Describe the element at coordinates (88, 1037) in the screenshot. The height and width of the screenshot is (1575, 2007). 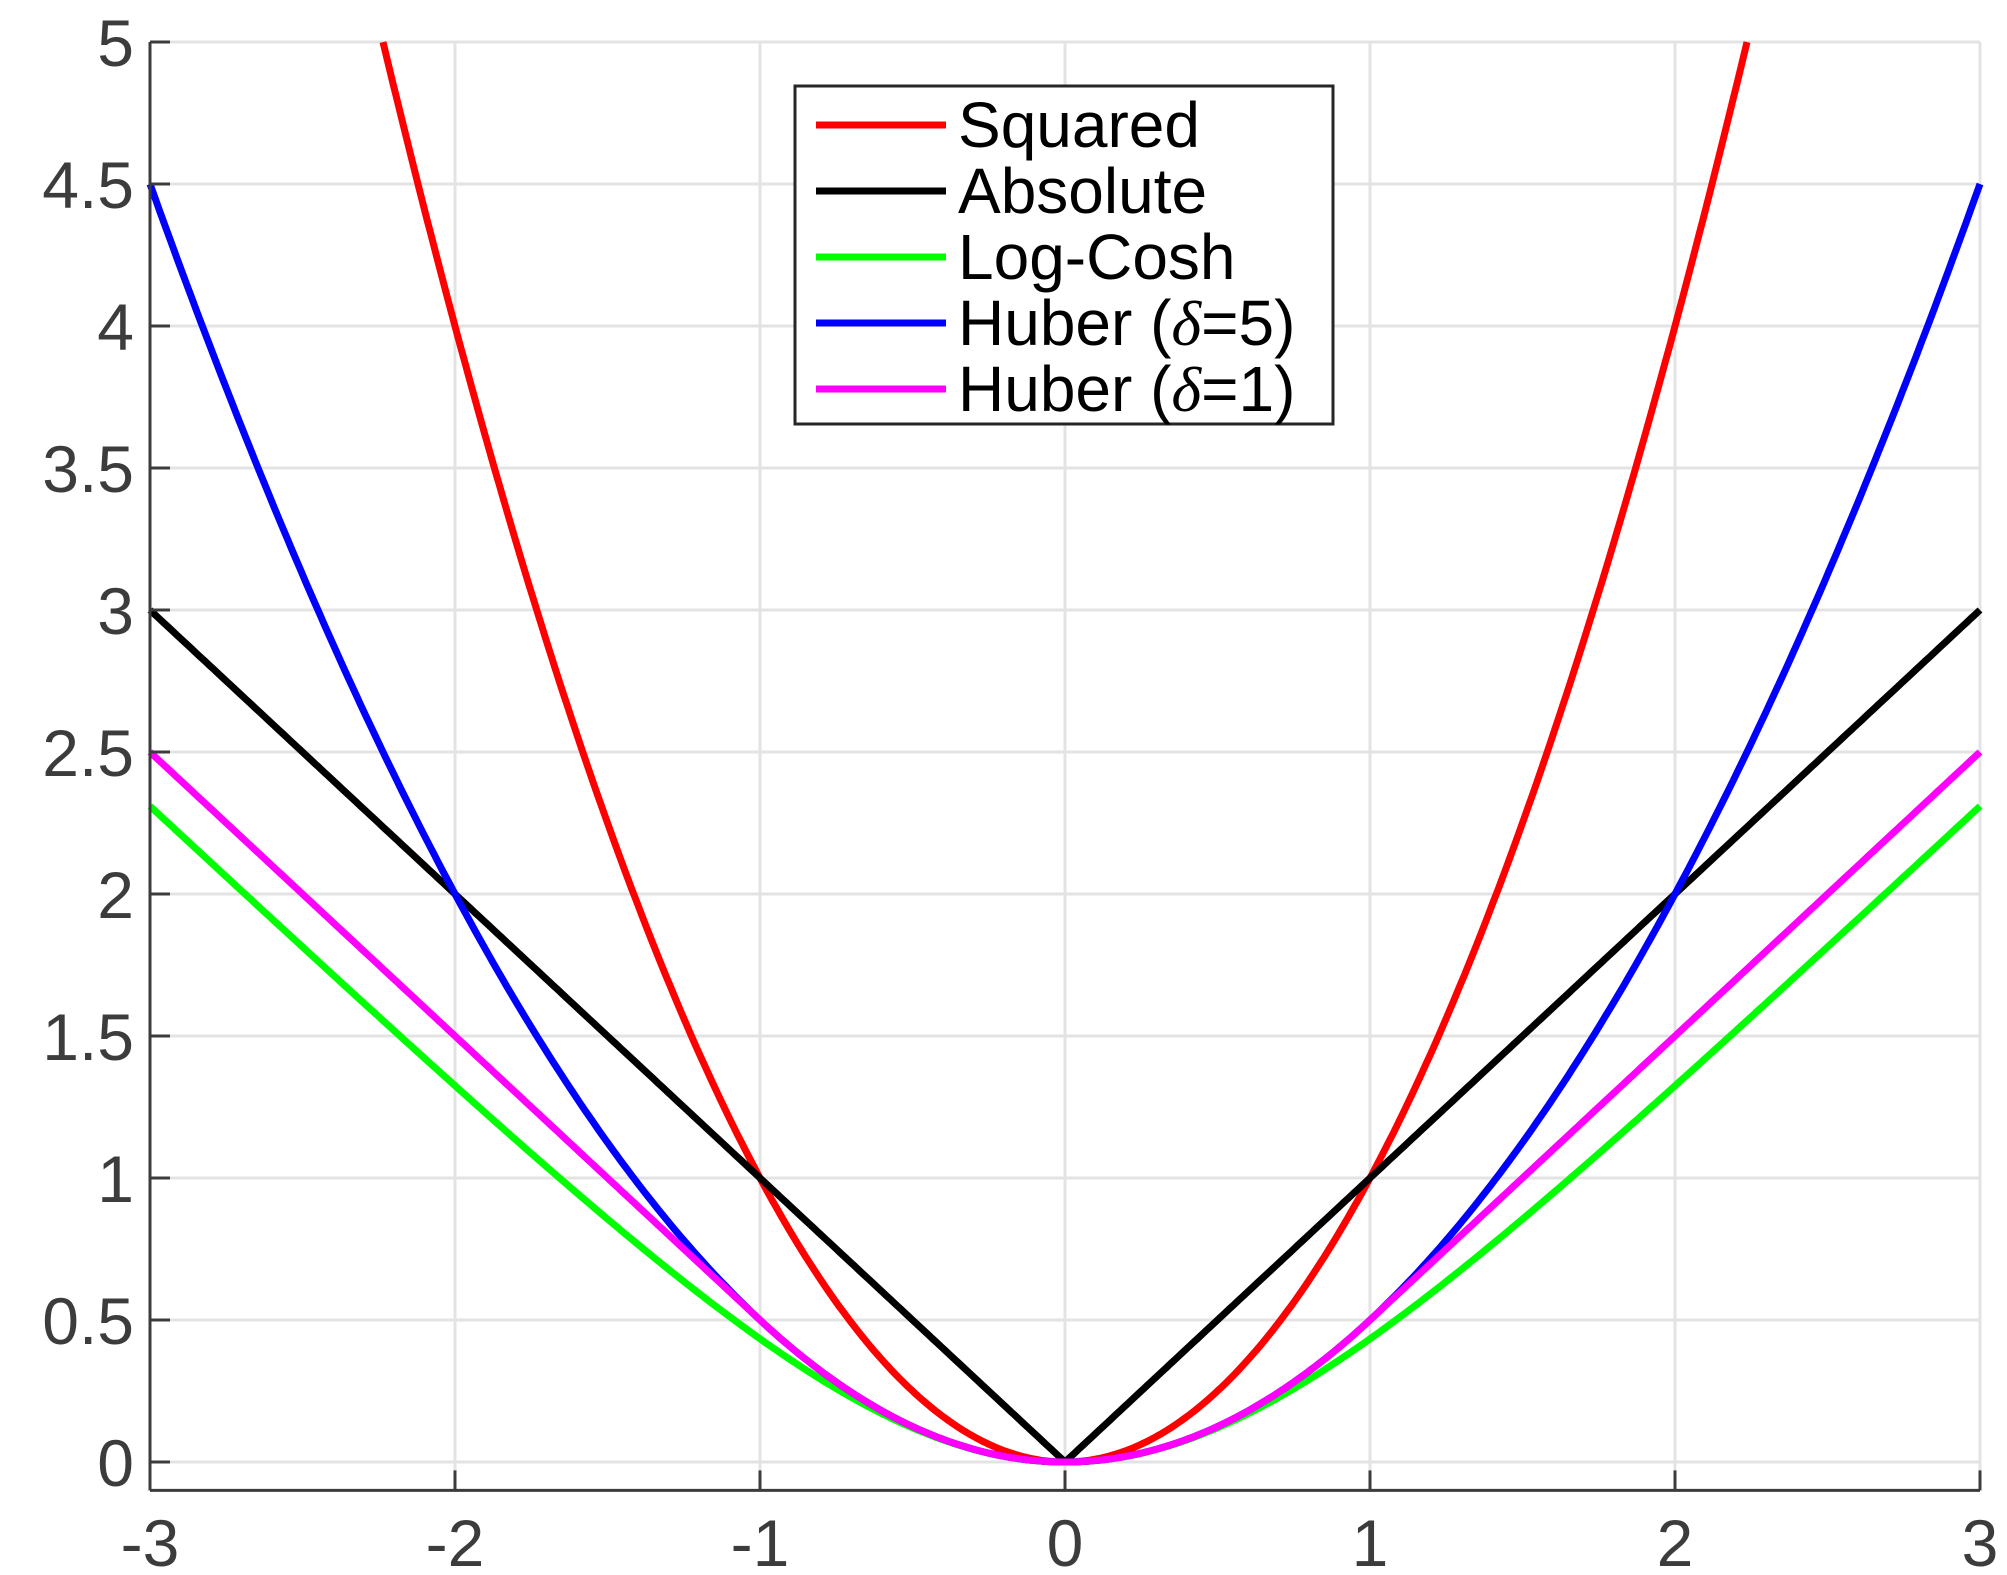
I see `y-tick-label: 1.5` at that location.